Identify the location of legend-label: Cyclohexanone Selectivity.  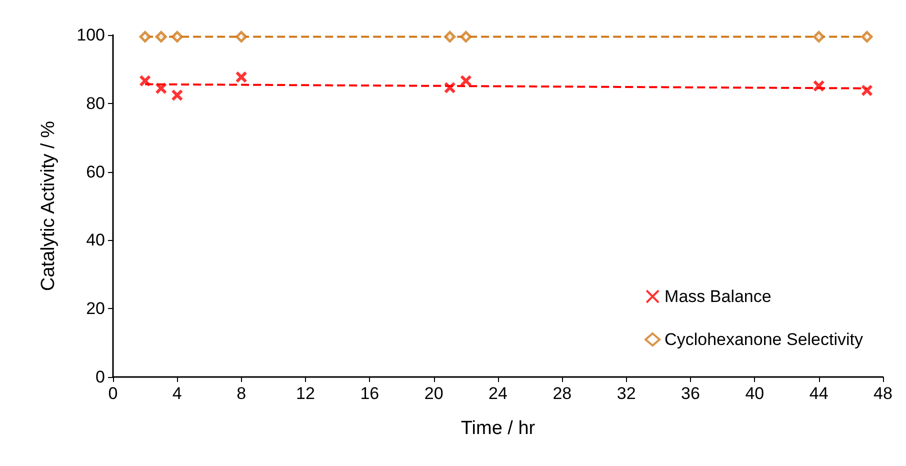
(764, 339).